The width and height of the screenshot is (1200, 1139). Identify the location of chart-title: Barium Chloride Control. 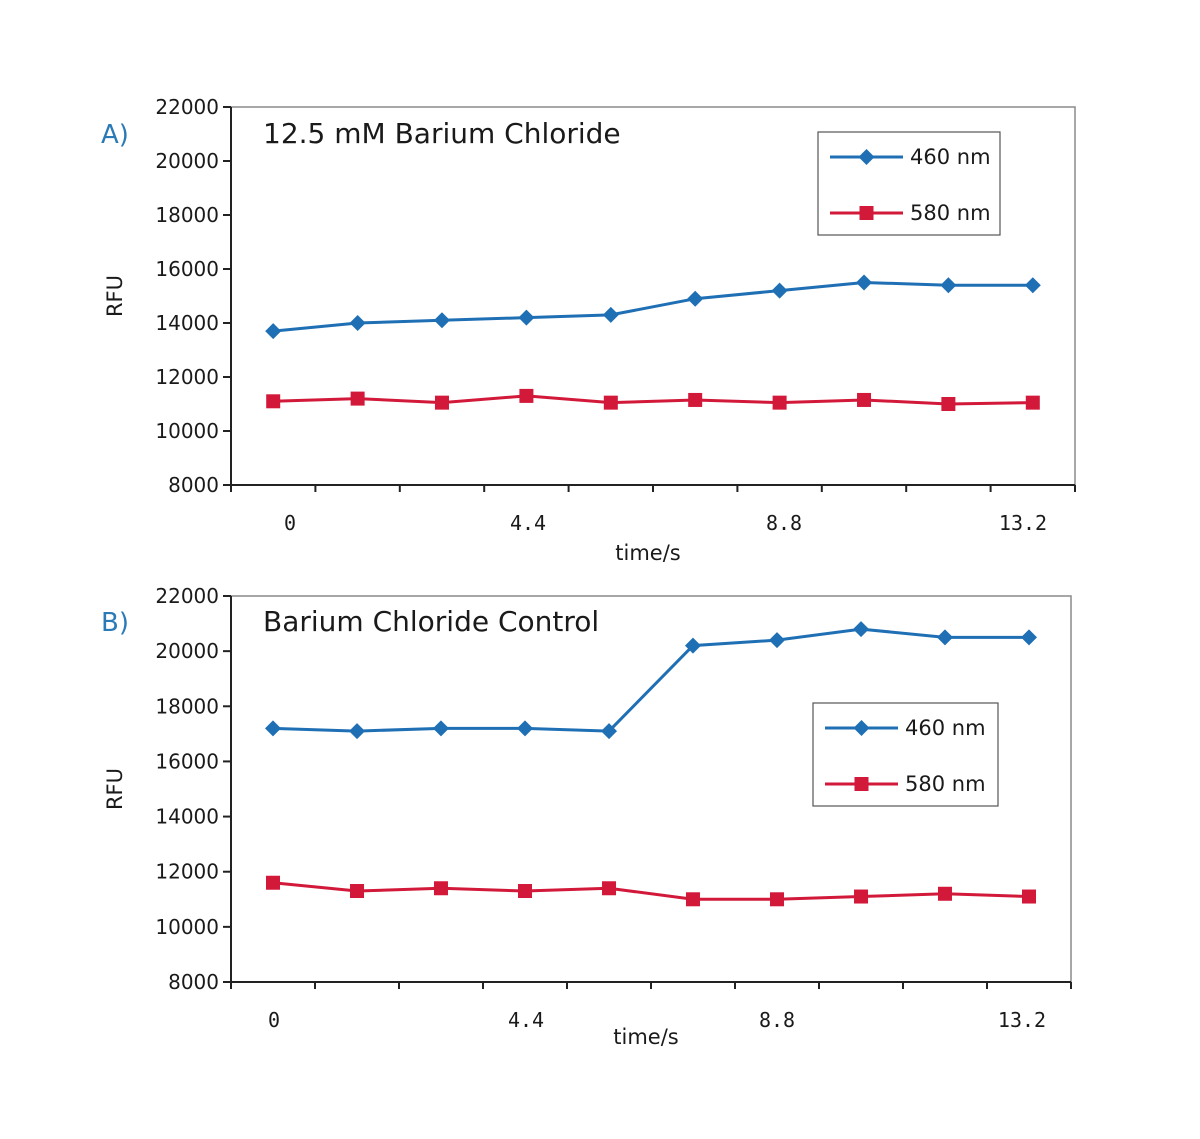
(431, 621).